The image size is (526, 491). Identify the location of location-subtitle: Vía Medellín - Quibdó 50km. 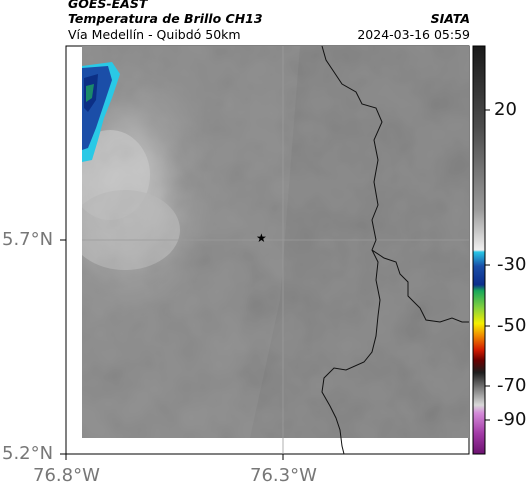
(154, 34).